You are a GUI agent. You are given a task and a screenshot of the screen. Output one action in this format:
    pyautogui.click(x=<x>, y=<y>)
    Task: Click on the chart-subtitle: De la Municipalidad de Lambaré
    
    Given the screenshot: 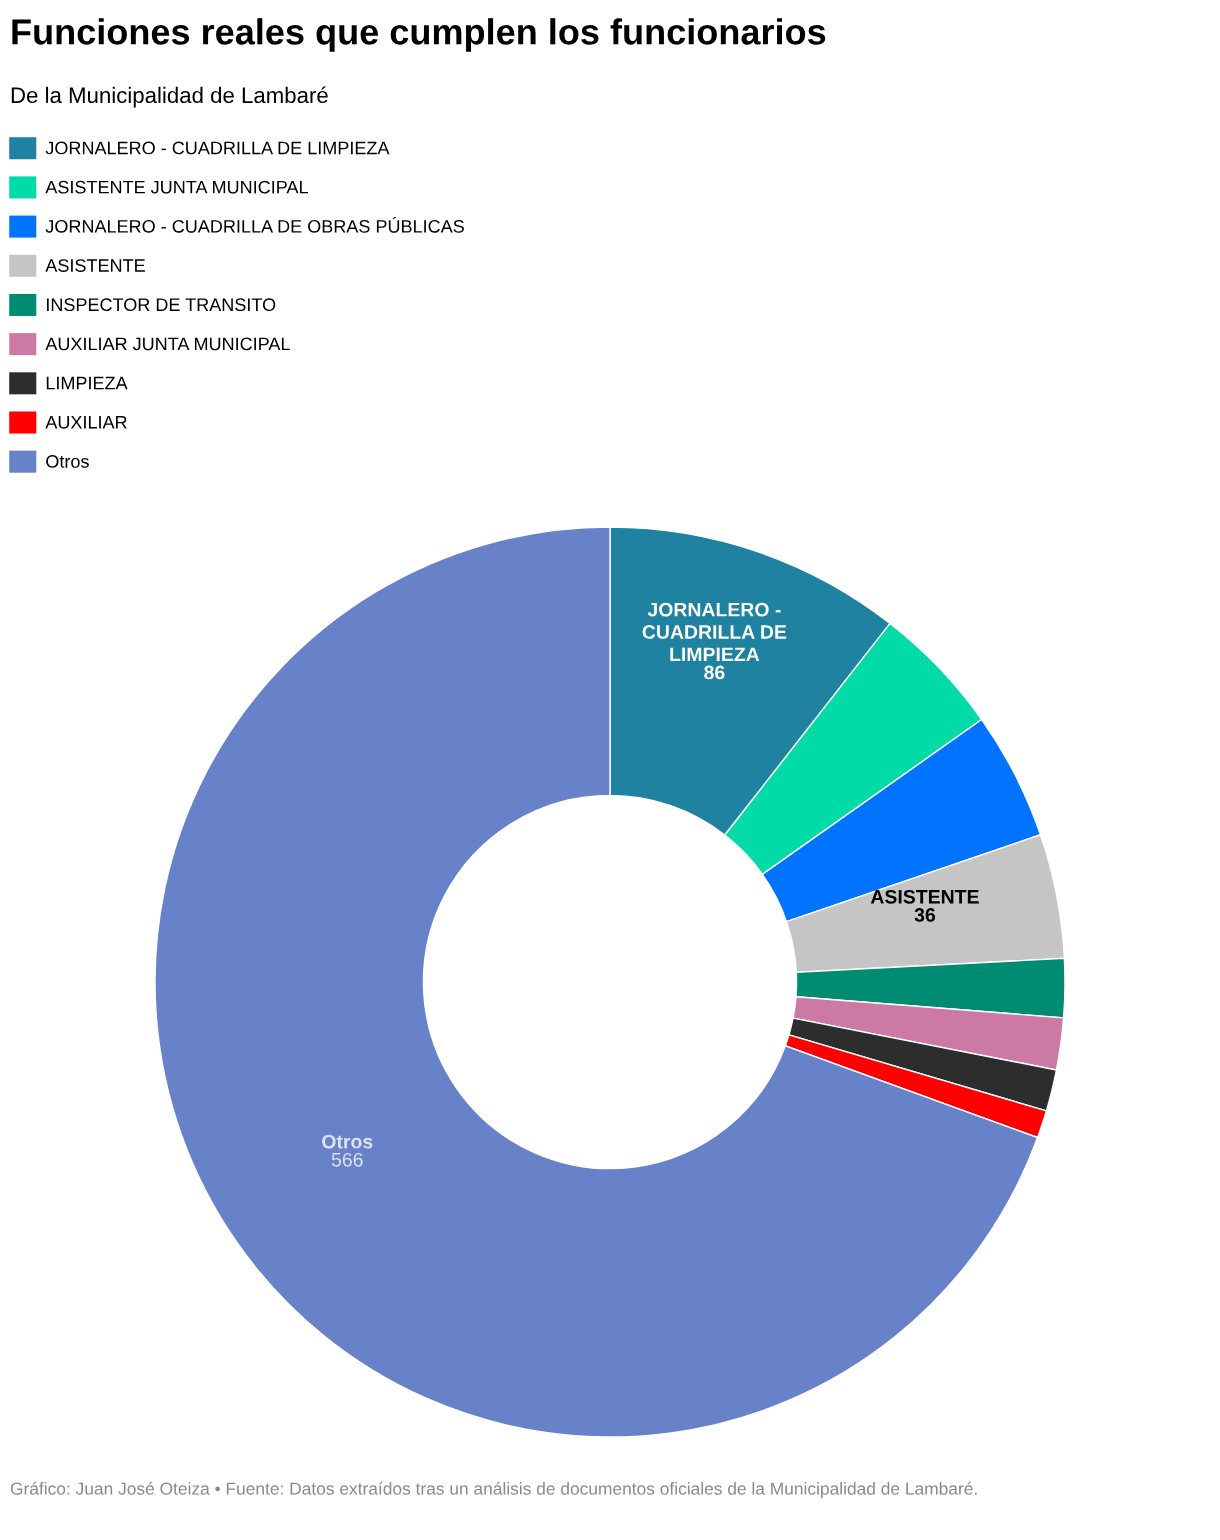 What is the action you would take?
    pyautogui.click(x=169, y=97)
    